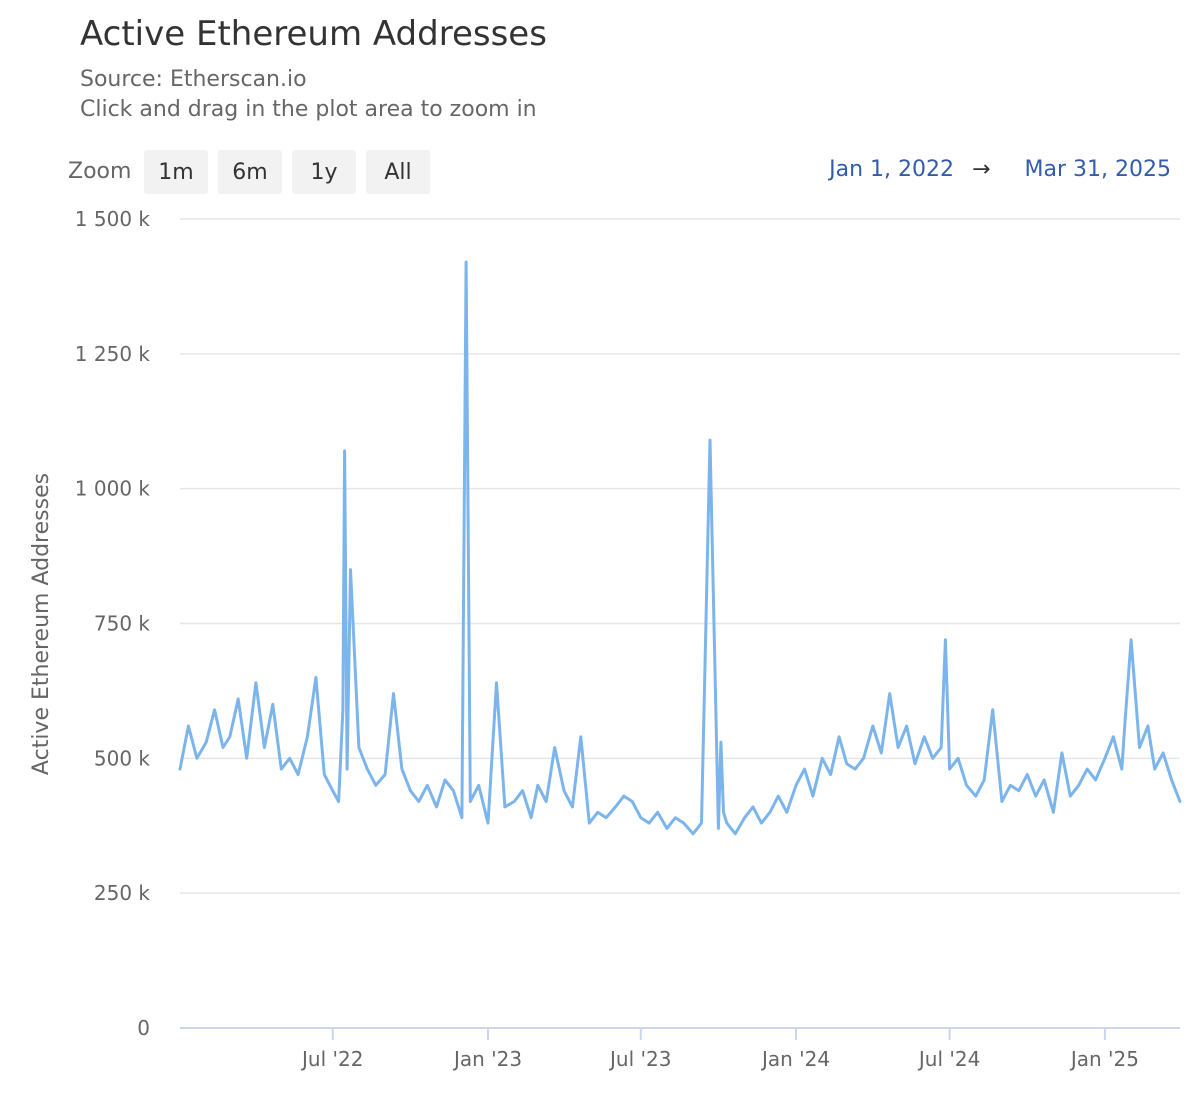 The image size is (1200, 1100). I want to click on range-to-input: Mar 31, 2025, so click(1097, 169).